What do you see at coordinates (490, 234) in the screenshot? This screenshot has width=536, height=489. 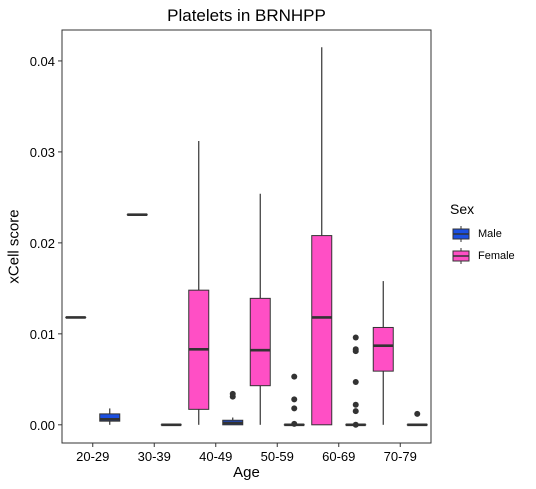 I see `legend-label-male: Male` at bounding box center [490, 234].